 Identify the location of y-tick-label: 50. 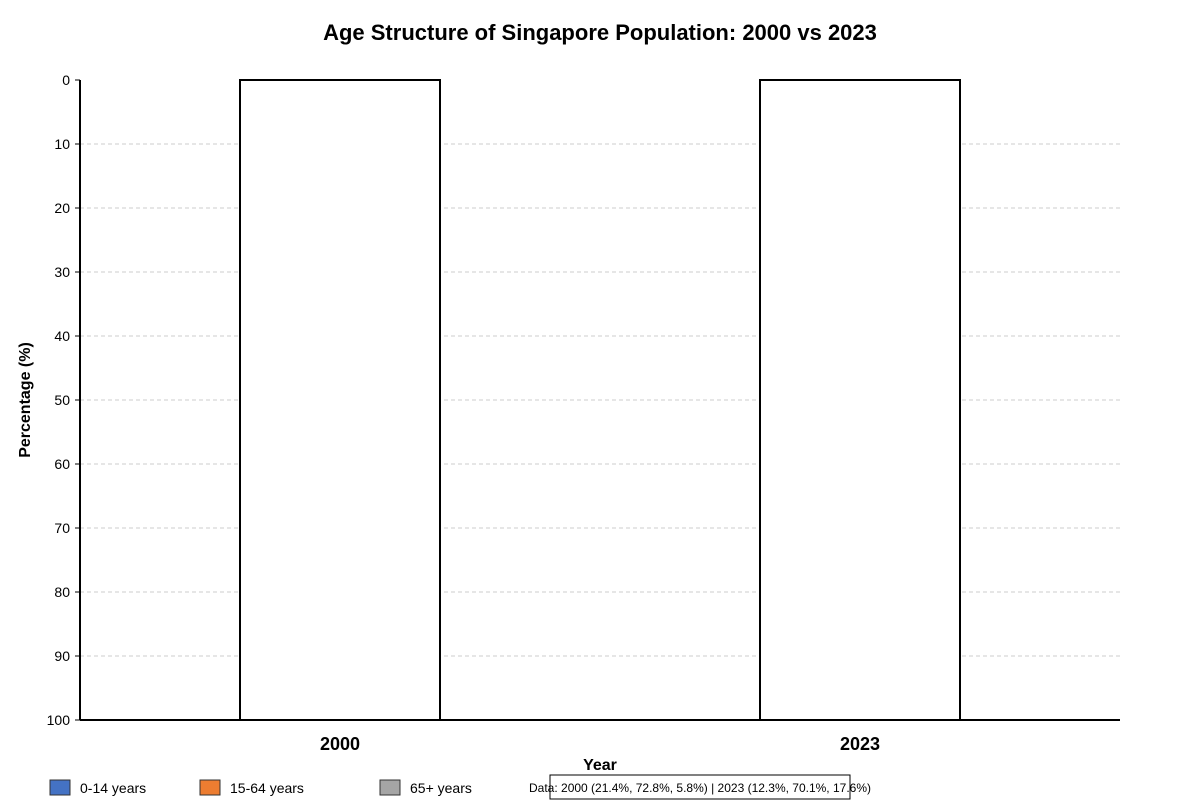
(62, 400).